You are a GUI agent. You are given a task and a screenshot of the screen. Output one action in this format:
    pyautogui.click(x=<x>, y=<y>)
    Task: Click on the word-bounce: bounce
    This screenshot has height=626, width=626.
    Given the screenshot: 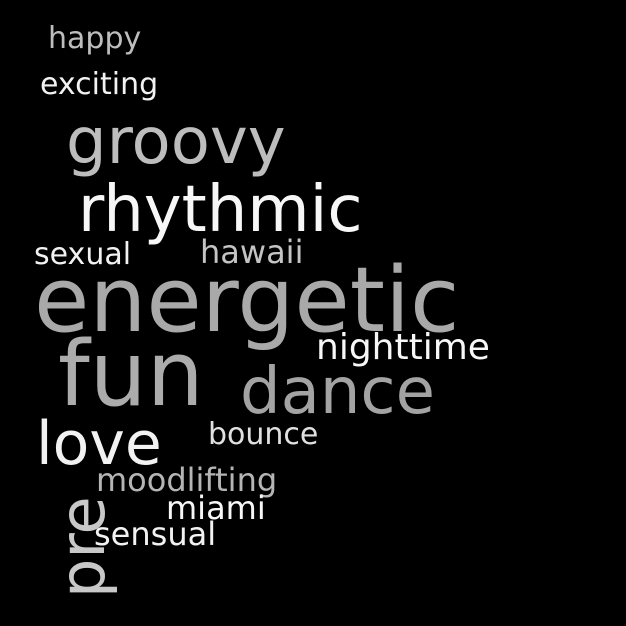 What is the action you would take?
    pyautogui.click(x=263, y=434)
    